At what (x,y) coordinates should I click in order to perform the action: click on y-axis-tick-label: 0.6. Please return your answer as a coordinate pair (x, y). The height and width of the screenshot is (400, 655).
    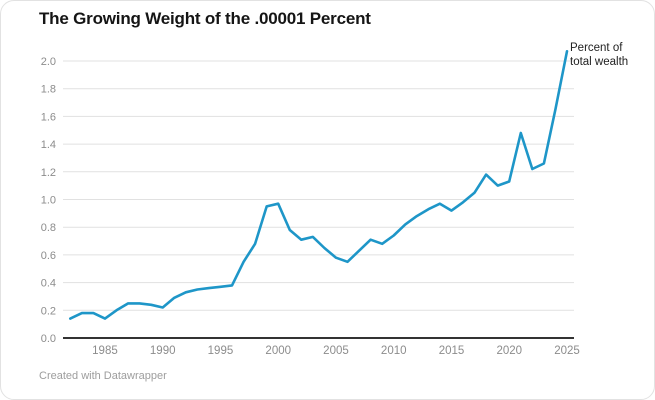
    Looking at the image, I should click on (48, 256).